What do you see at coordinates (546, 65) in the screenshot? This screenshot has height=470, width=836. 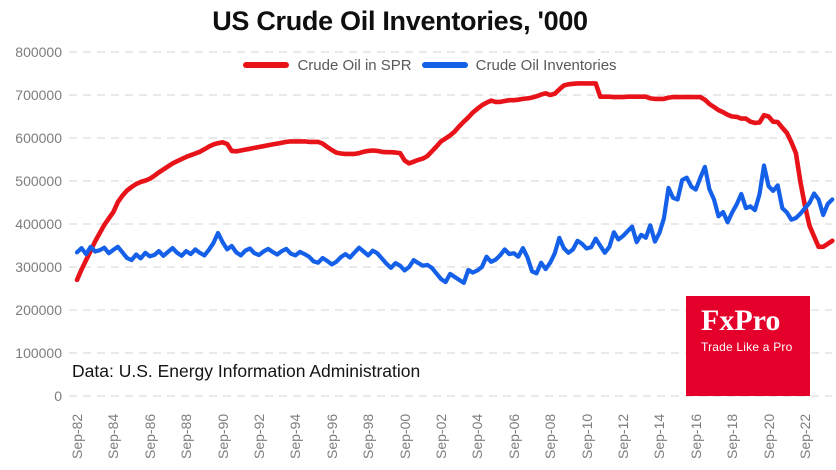 I see `legend-label-inventories: Crude Oil Inventories` at bounding box center [546, 65].